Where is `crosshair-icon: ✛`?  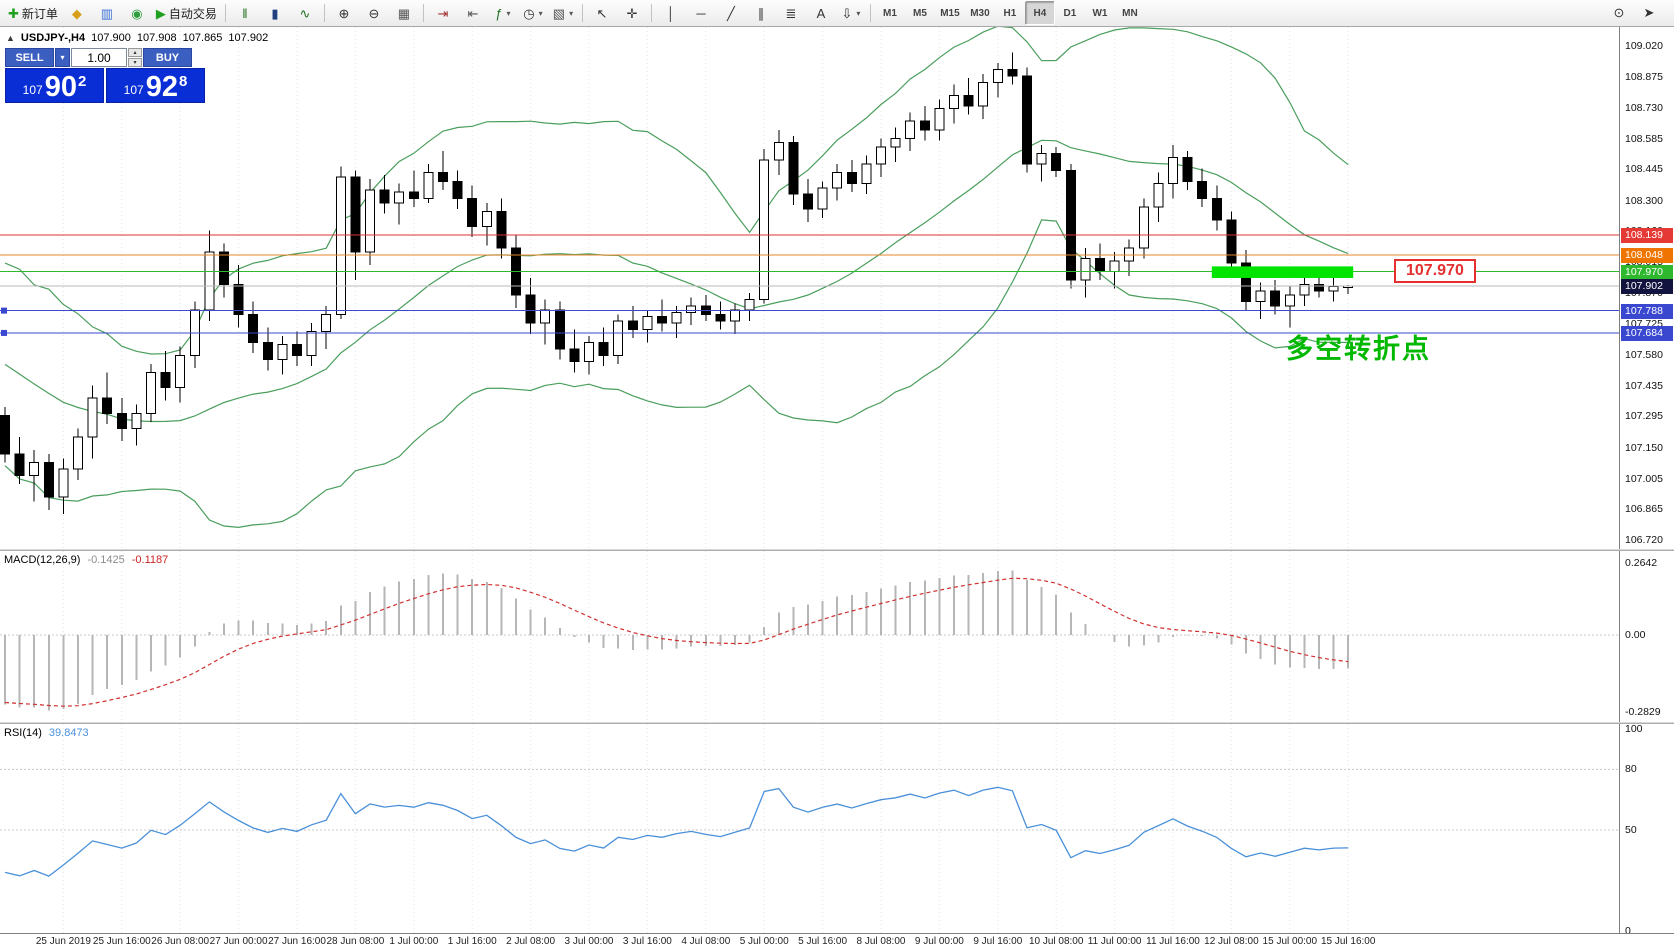
crosshair-icon: ✛ is located at coordinates (632, 13).